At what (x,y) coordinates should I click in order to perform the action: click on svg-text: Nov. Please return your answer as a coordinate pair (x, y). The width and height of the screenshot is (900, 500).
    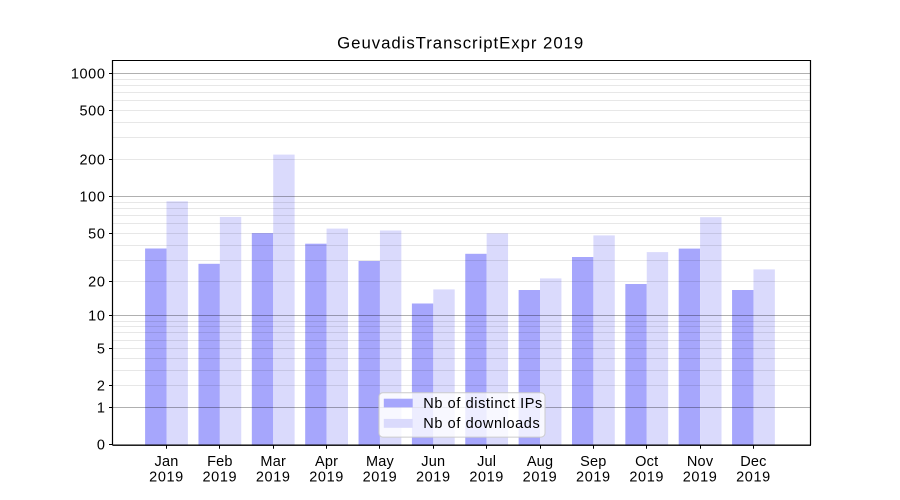
    Looking at the image, I should click on (700, 462).